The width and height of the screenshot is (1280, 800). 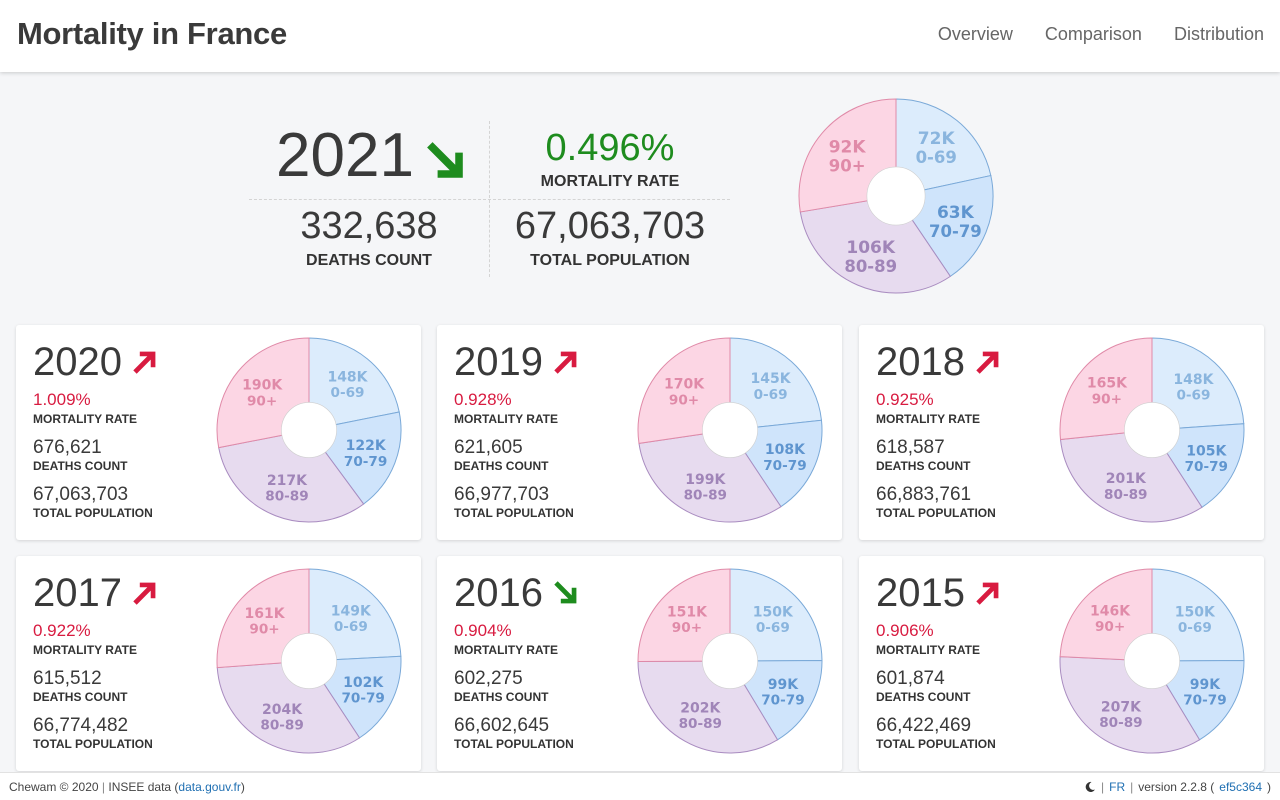 I want to click on deaths-count-value: 621,605, so click(x=488, y=447).